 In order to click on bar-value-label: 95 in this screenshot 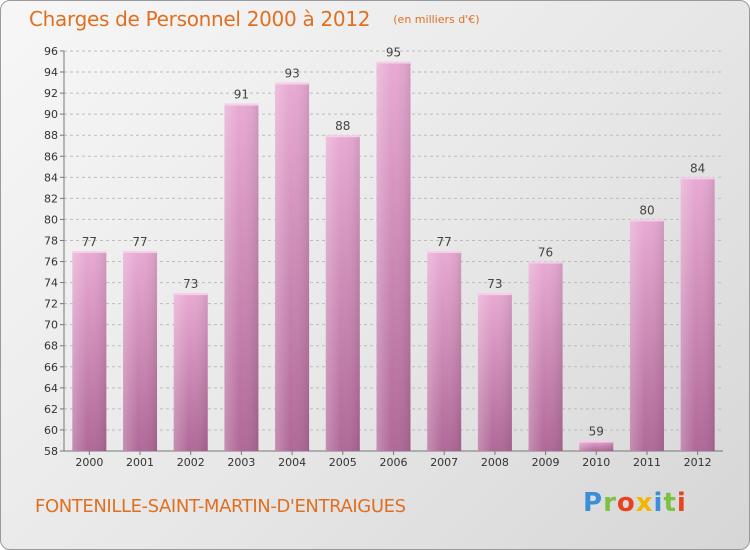, I will do `click(393, 53)`.